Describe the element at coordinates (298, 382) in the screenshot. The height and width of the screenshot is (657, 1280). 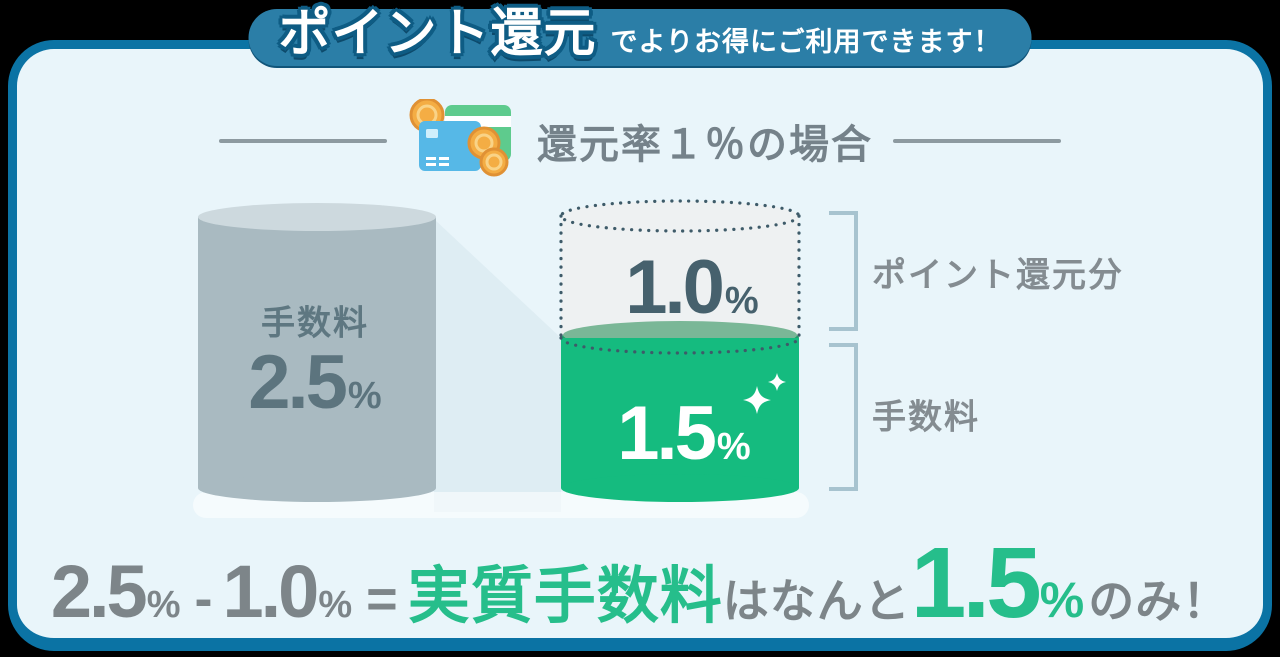
I see `before-fee-number: 2.5` at that location.